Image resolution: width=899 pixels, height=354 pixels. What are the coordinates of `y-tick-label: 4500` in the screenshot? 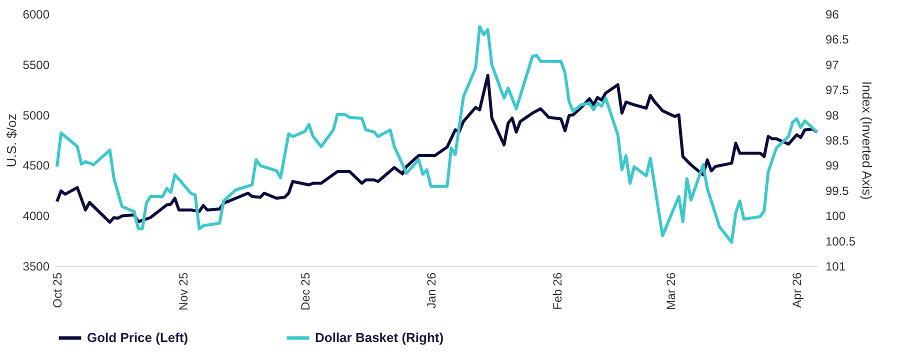 It's located at (36, 165).